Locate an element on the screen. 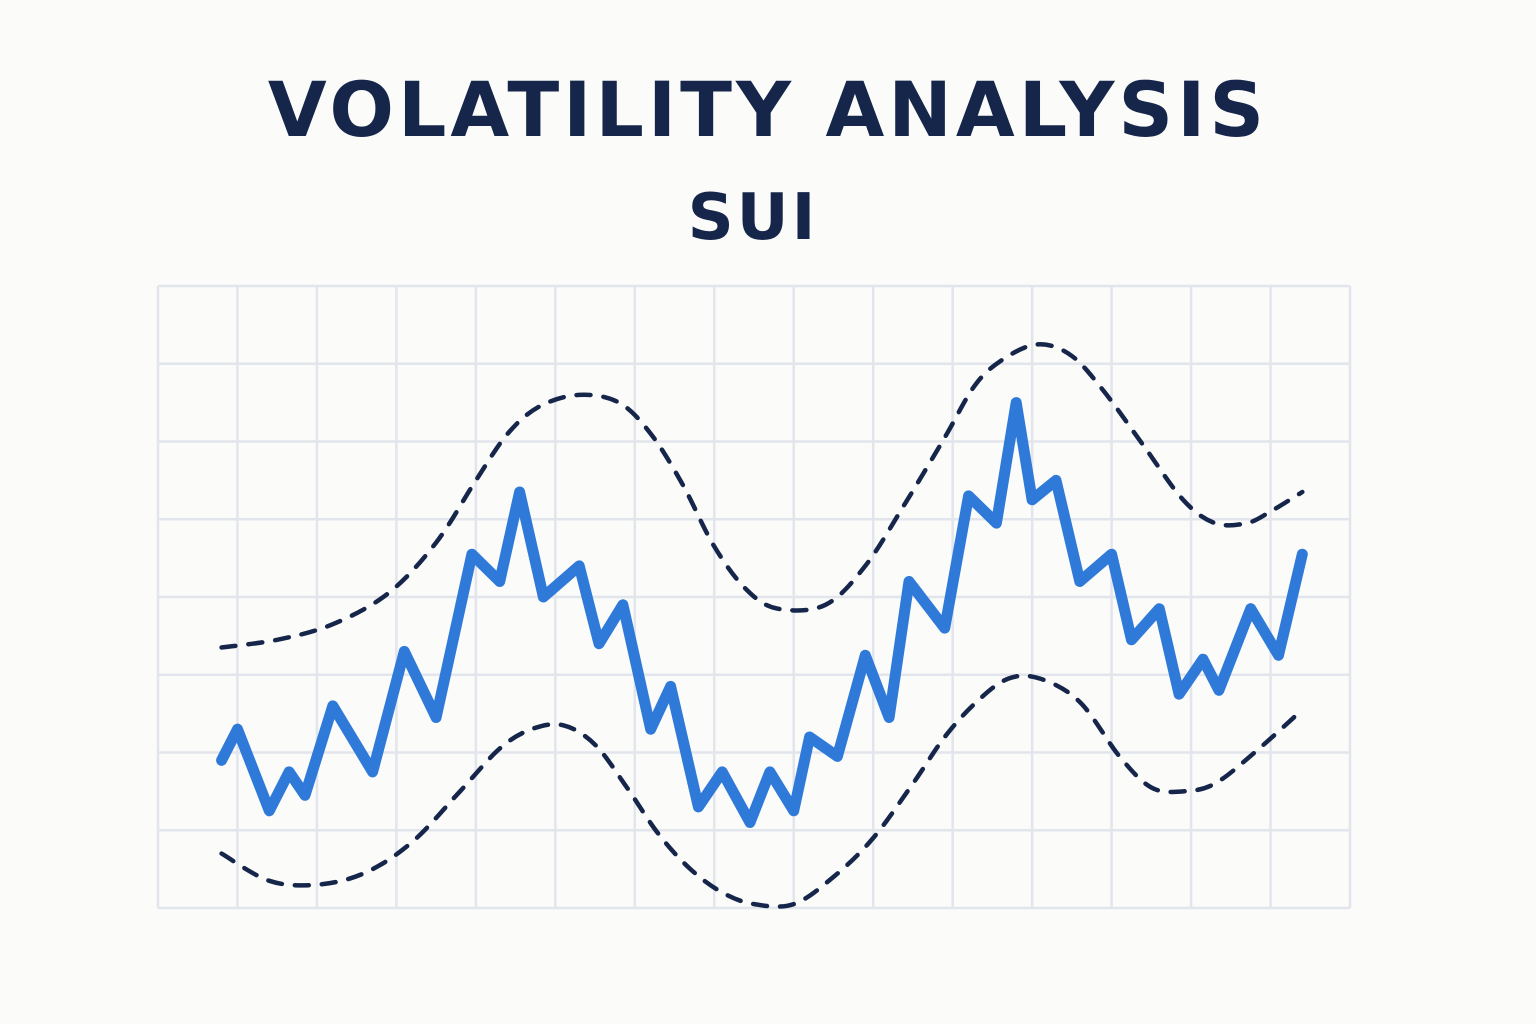 This screenshot has height=1024, width=1536. chart-subtitle: SUI is located at coordinates (753, 218).